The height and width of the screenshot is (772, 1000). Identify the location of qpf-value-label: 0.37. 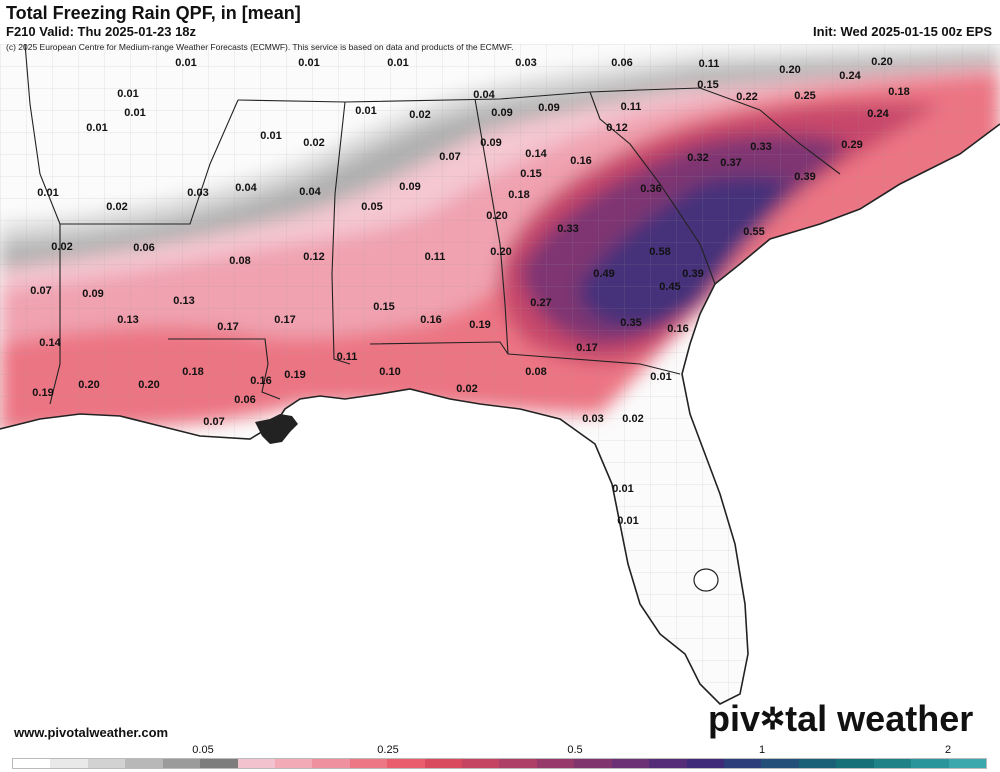
(730, 163).